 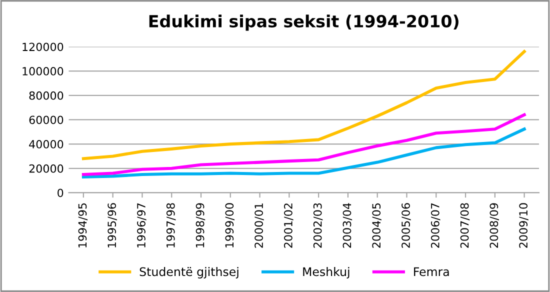 What do you see at coordinates (465, 225) in the screenshot?
I see `x-tick-label: 2007/08` at bounding box center [465, 225].